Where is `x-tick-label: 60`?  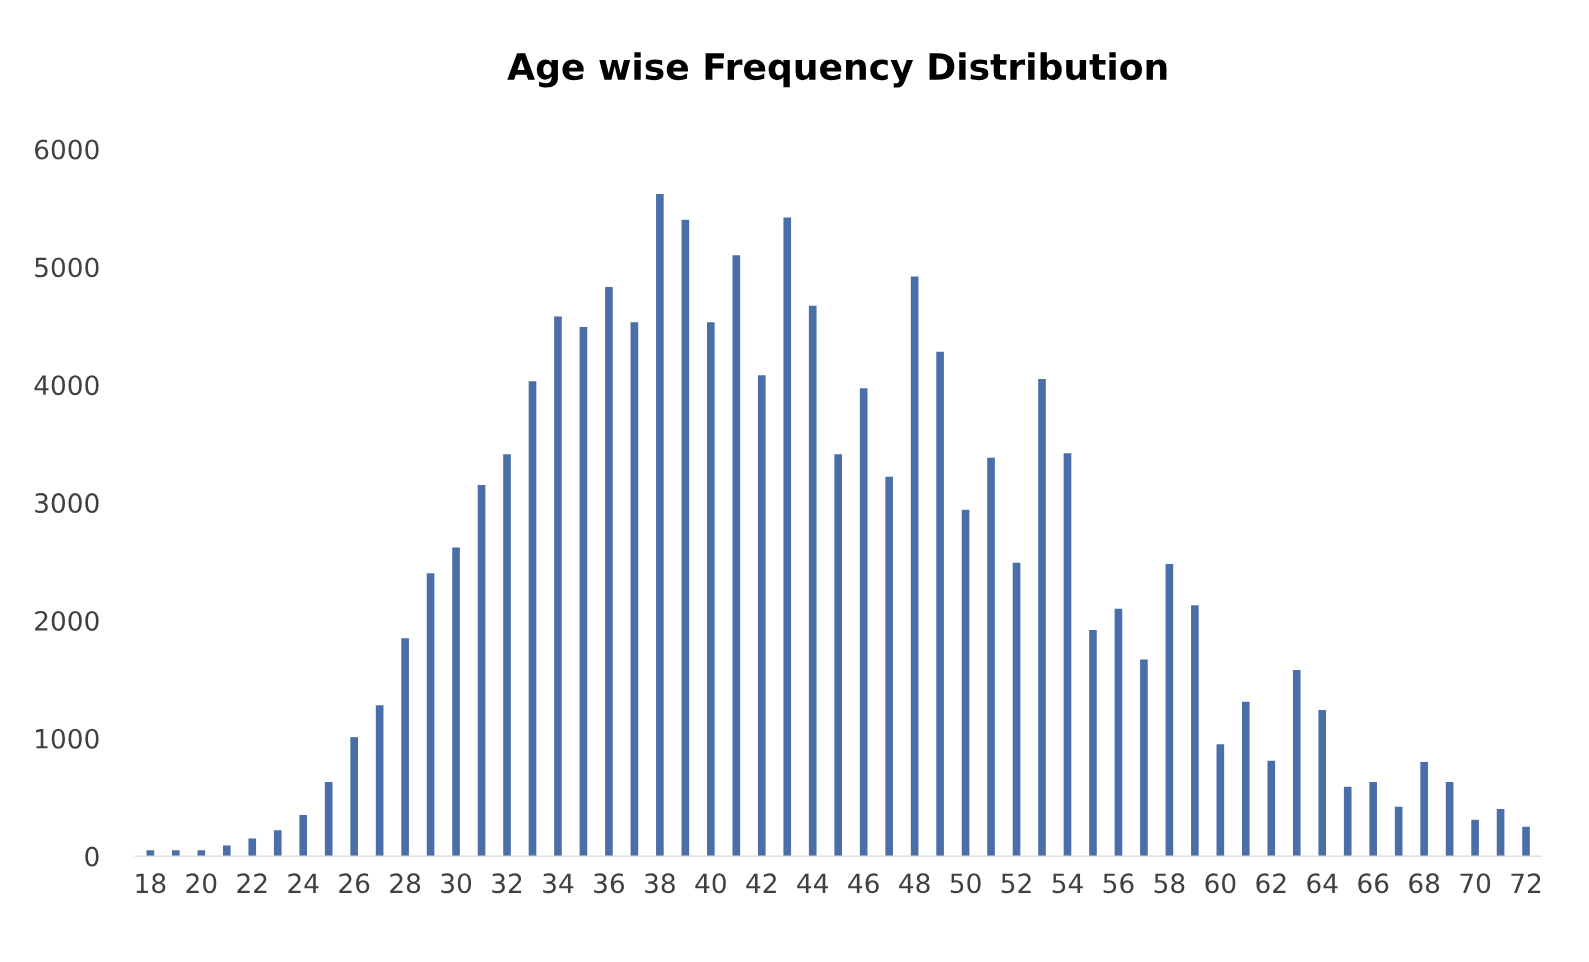
x-tick-label: 60 is located at coordinates (1220, 883).